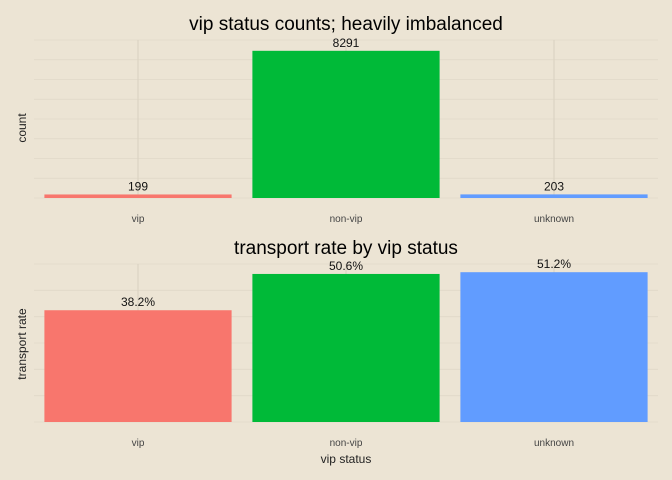  Describe the element at coordinates (346, 266) in the screenshot. I see `bottom-data-label-non-vip: 50.6%` at that location.